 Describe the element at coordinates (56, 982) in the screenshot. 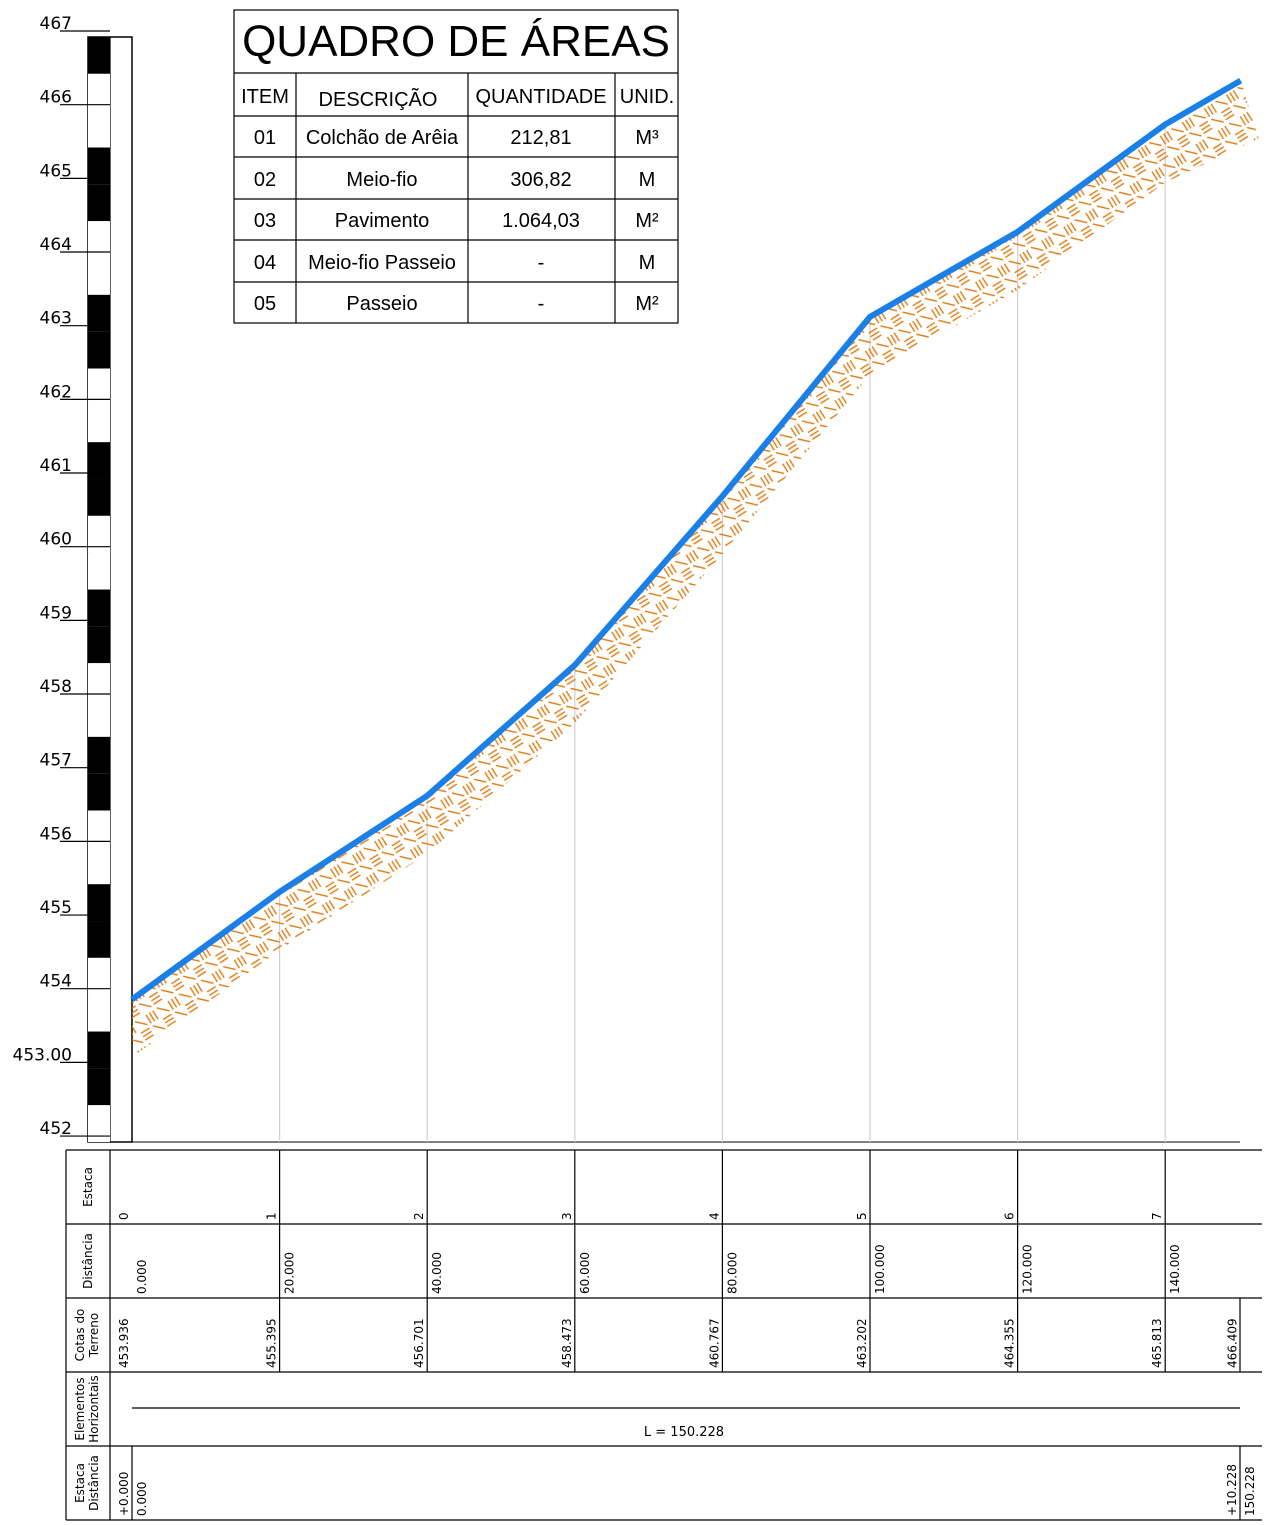

I see `scale-label: 454` at that location.